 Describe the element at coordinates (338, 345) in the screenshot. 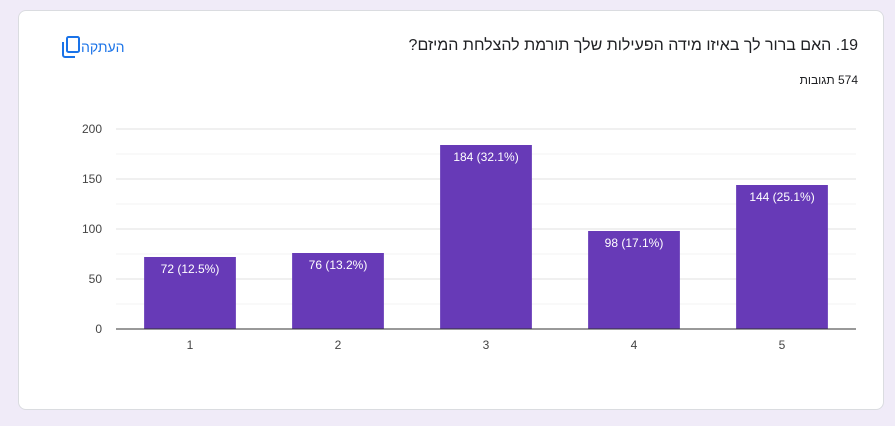

I see `x-tick-label: 2` at that location.